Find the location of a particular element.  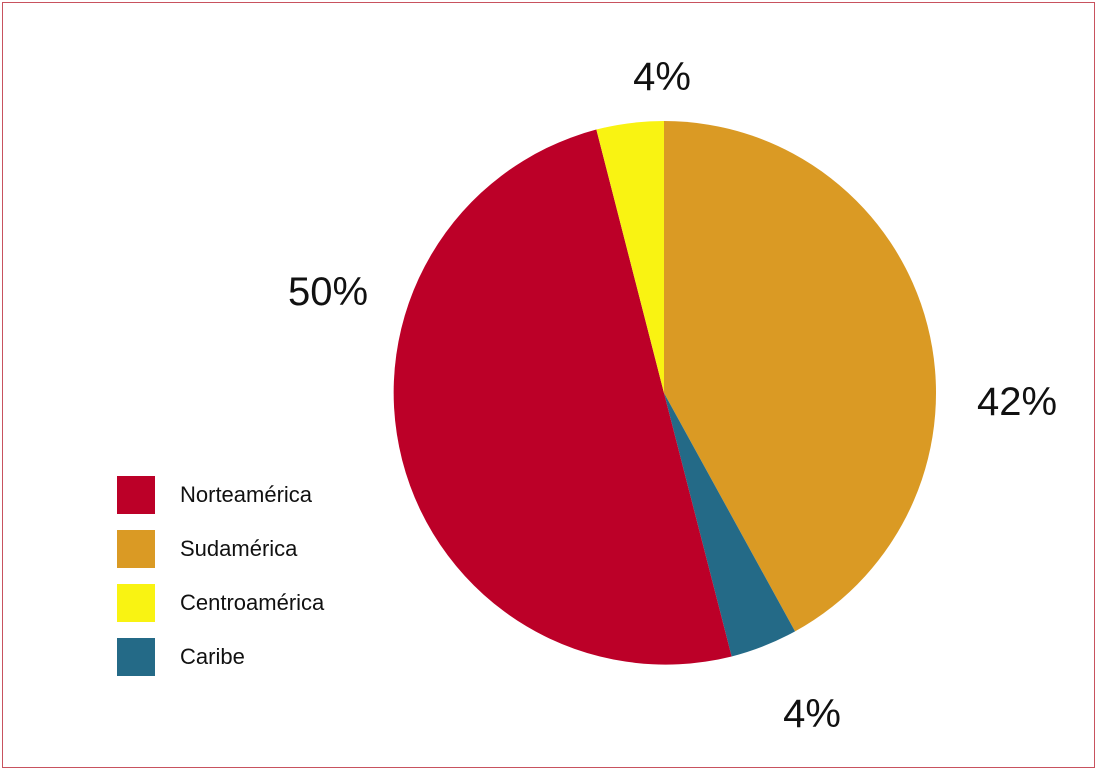

legend-item-norteamerica: Norteamérica is located at coordinates (215, 495).